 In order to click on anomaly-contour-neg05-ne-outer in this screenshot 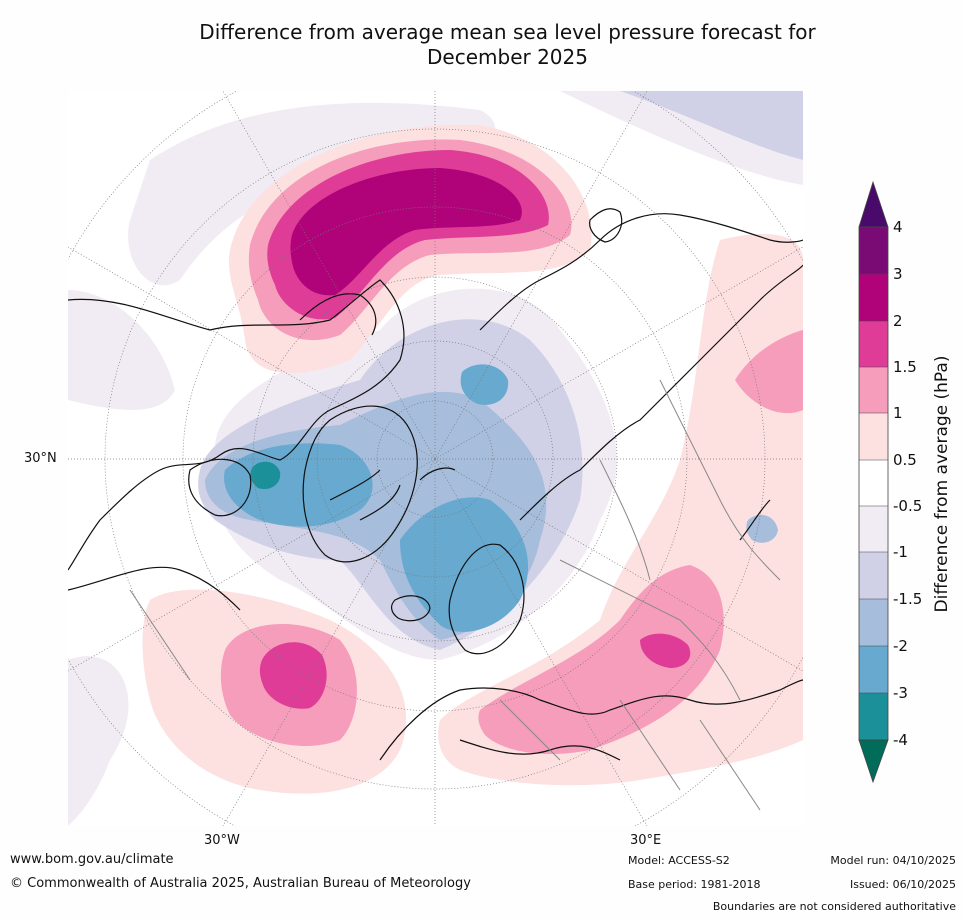, I will do `click(681, 138)`.